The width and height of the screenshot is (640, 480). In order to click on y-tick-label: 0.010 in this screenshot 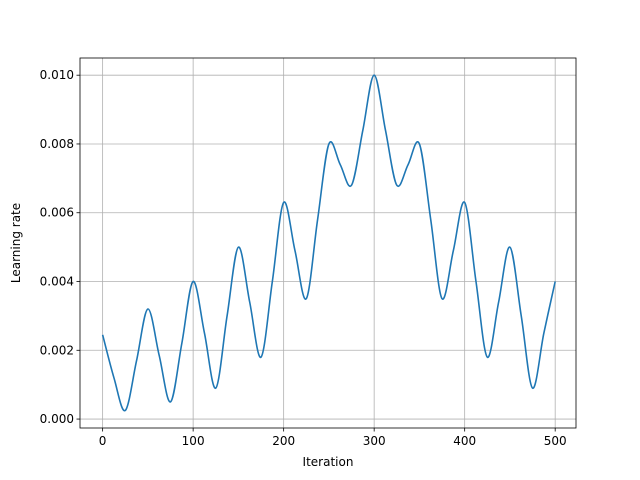, I will do `click(57, 75)`.